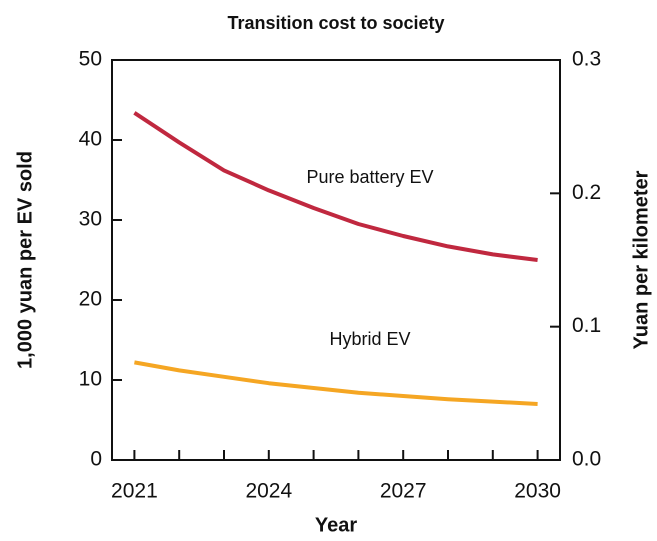  What do you see at coordinates (586, 192) in the screenshot?
I see `y2-tick-label: 0.2` at bounding box center [586, 192].